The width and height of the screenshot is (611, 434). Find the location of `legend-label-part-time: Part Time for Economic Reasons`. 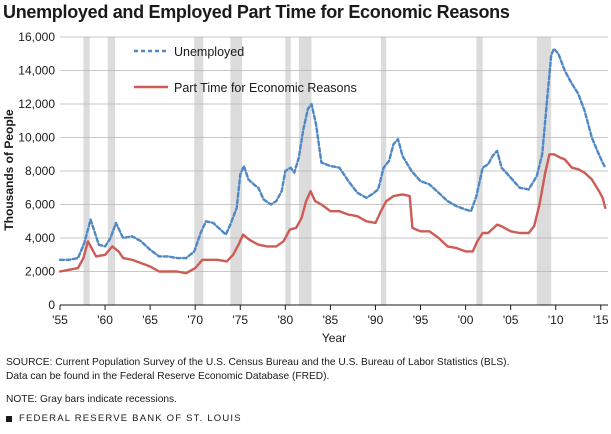

legend-label-part-time: Part Time for Economic Reasons is located at coordinates (265, 88).